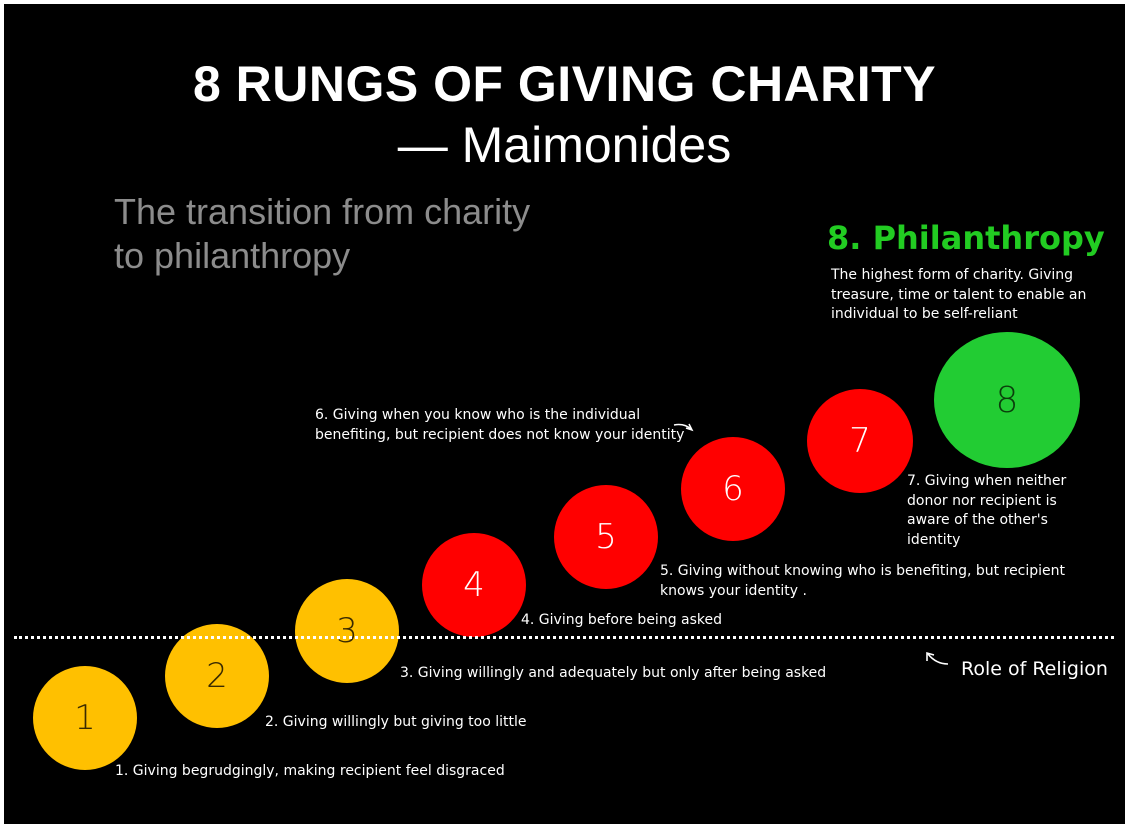  I want to click on rung-circle-8: 8, so click(1007, 400).